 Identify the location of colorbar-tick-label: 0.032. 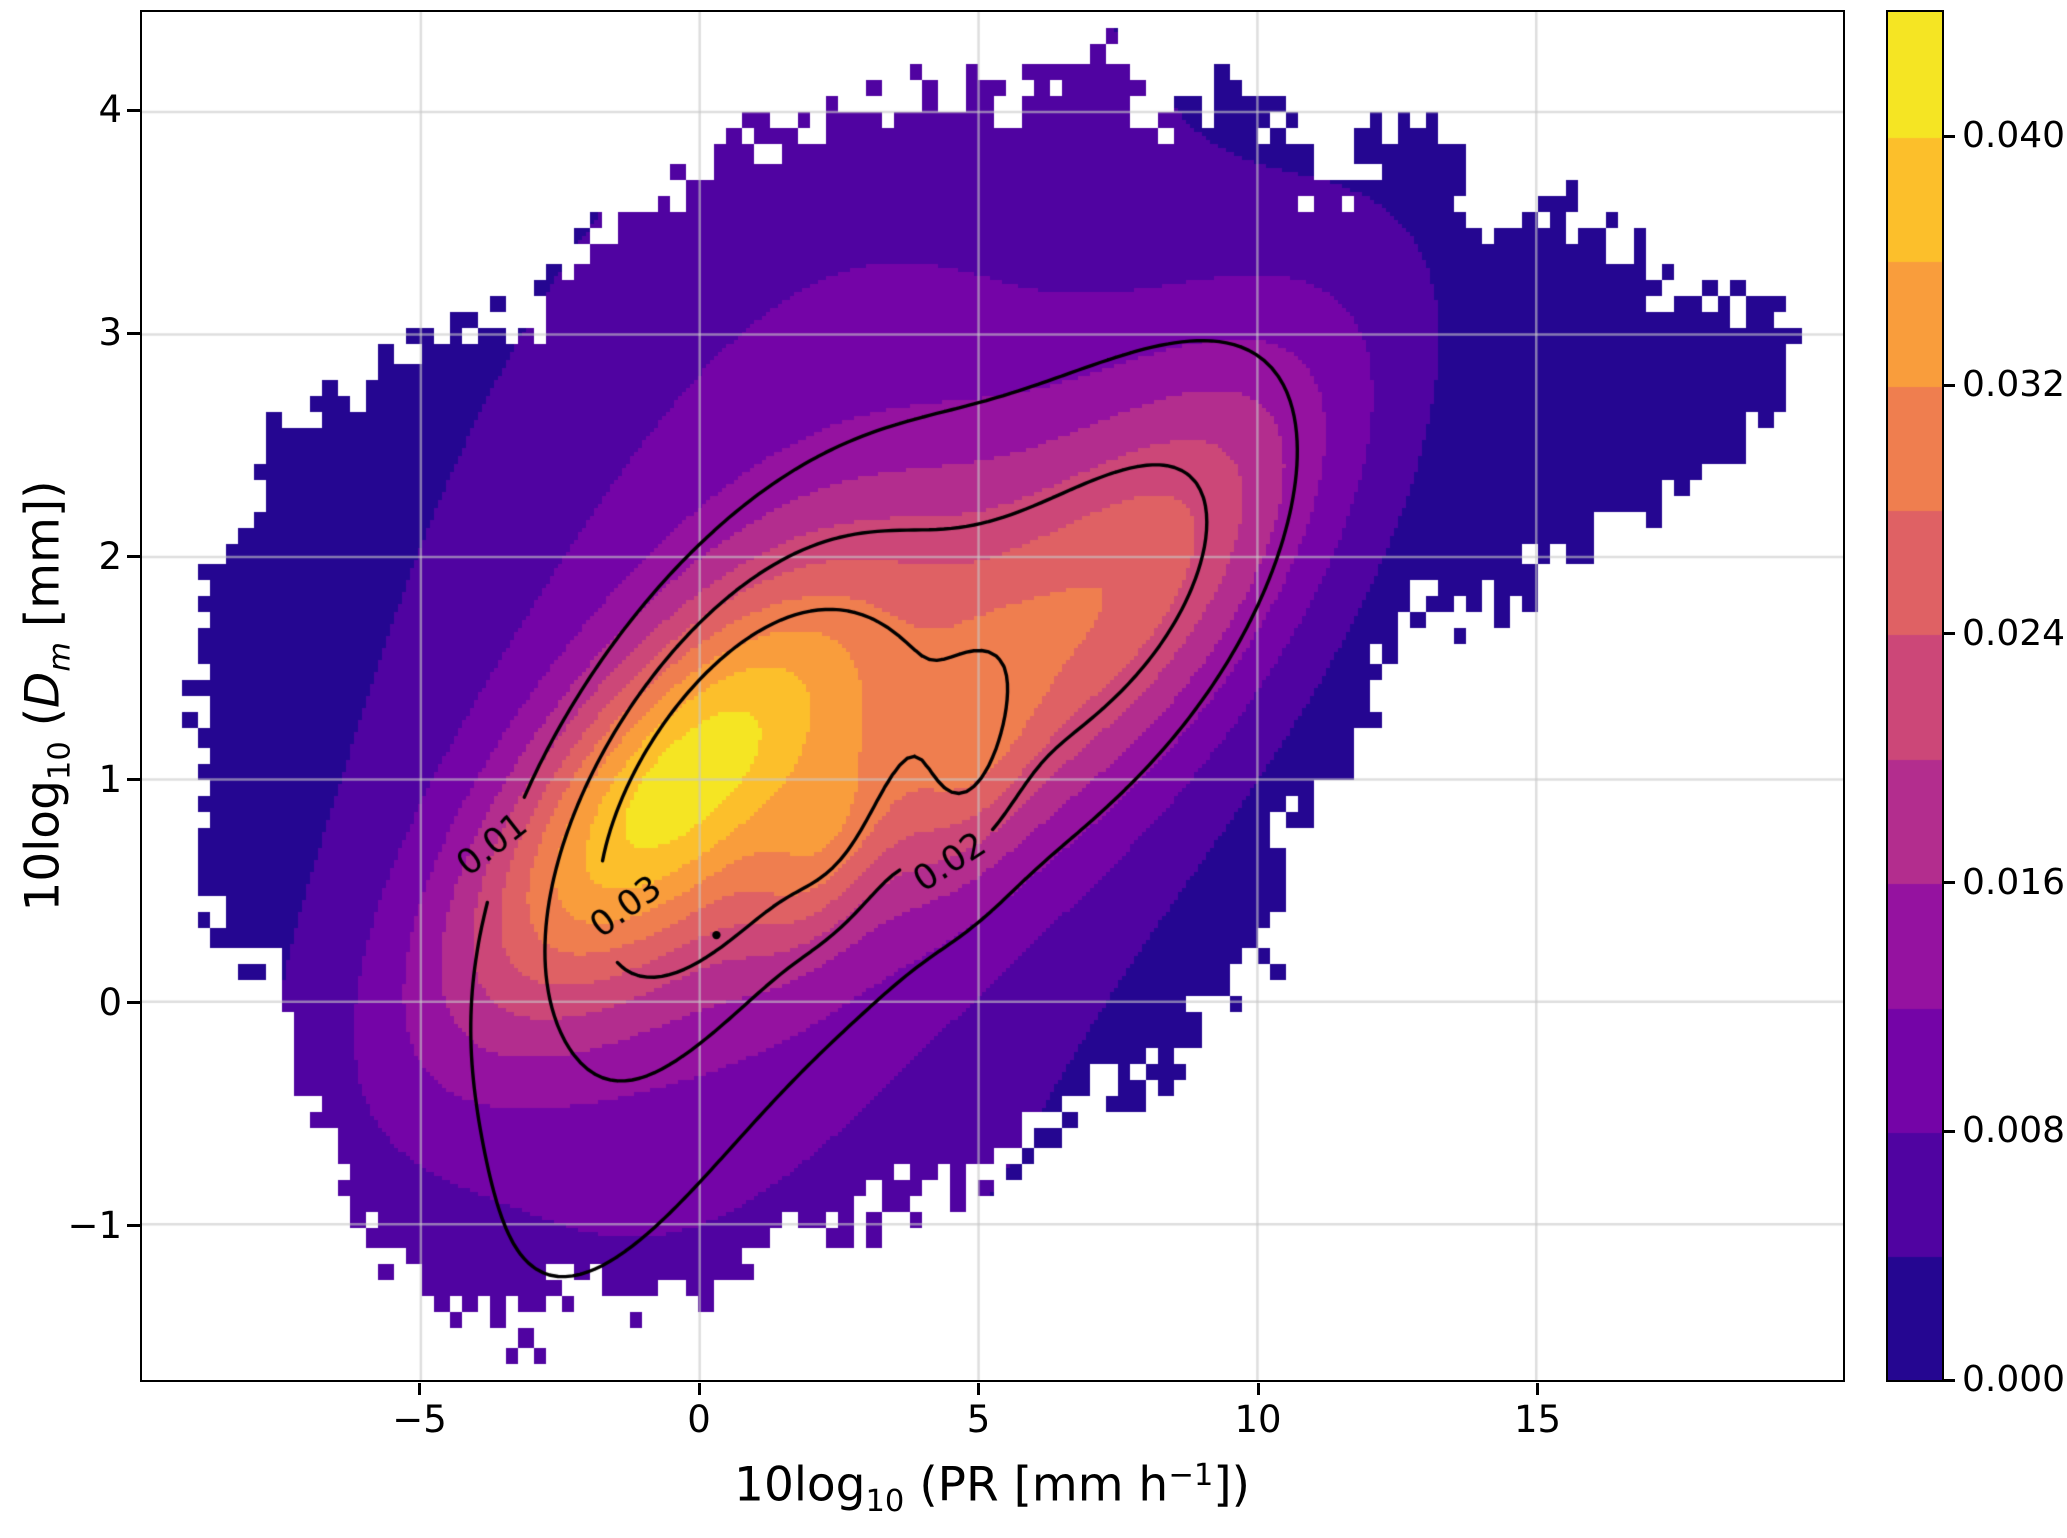
(2014, 385).